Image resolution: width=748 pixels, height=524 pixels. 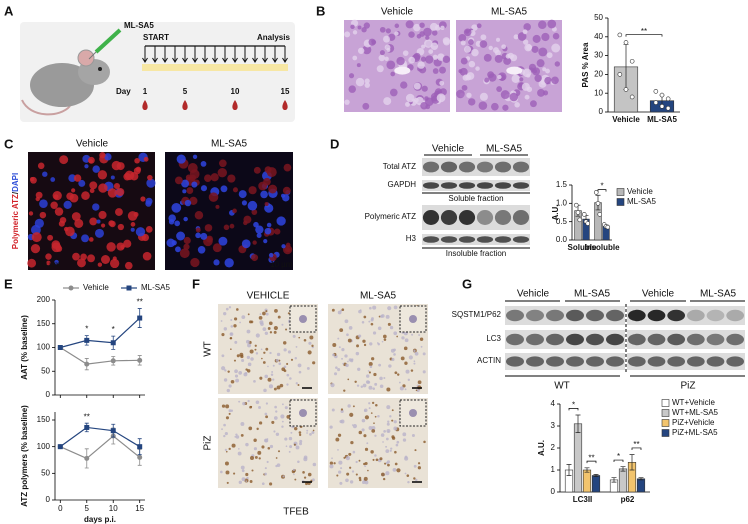 I want to click on legend-label: Vehicle, so click(x=640, y=191).